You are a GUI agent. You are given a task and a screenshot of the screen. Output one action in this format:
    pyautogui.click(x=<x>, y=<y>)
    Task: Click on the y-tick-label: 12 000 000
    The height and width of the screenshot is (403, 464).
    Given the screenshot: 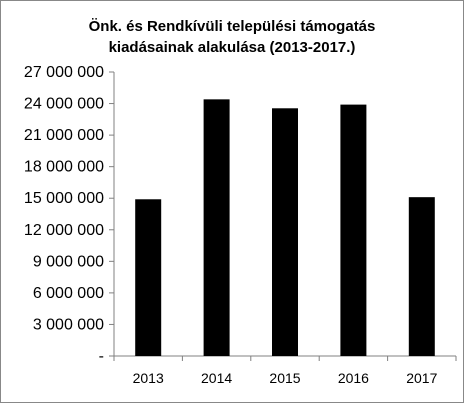 What is the action you would take?
    pyautogui.click(x=64, y=230)
    